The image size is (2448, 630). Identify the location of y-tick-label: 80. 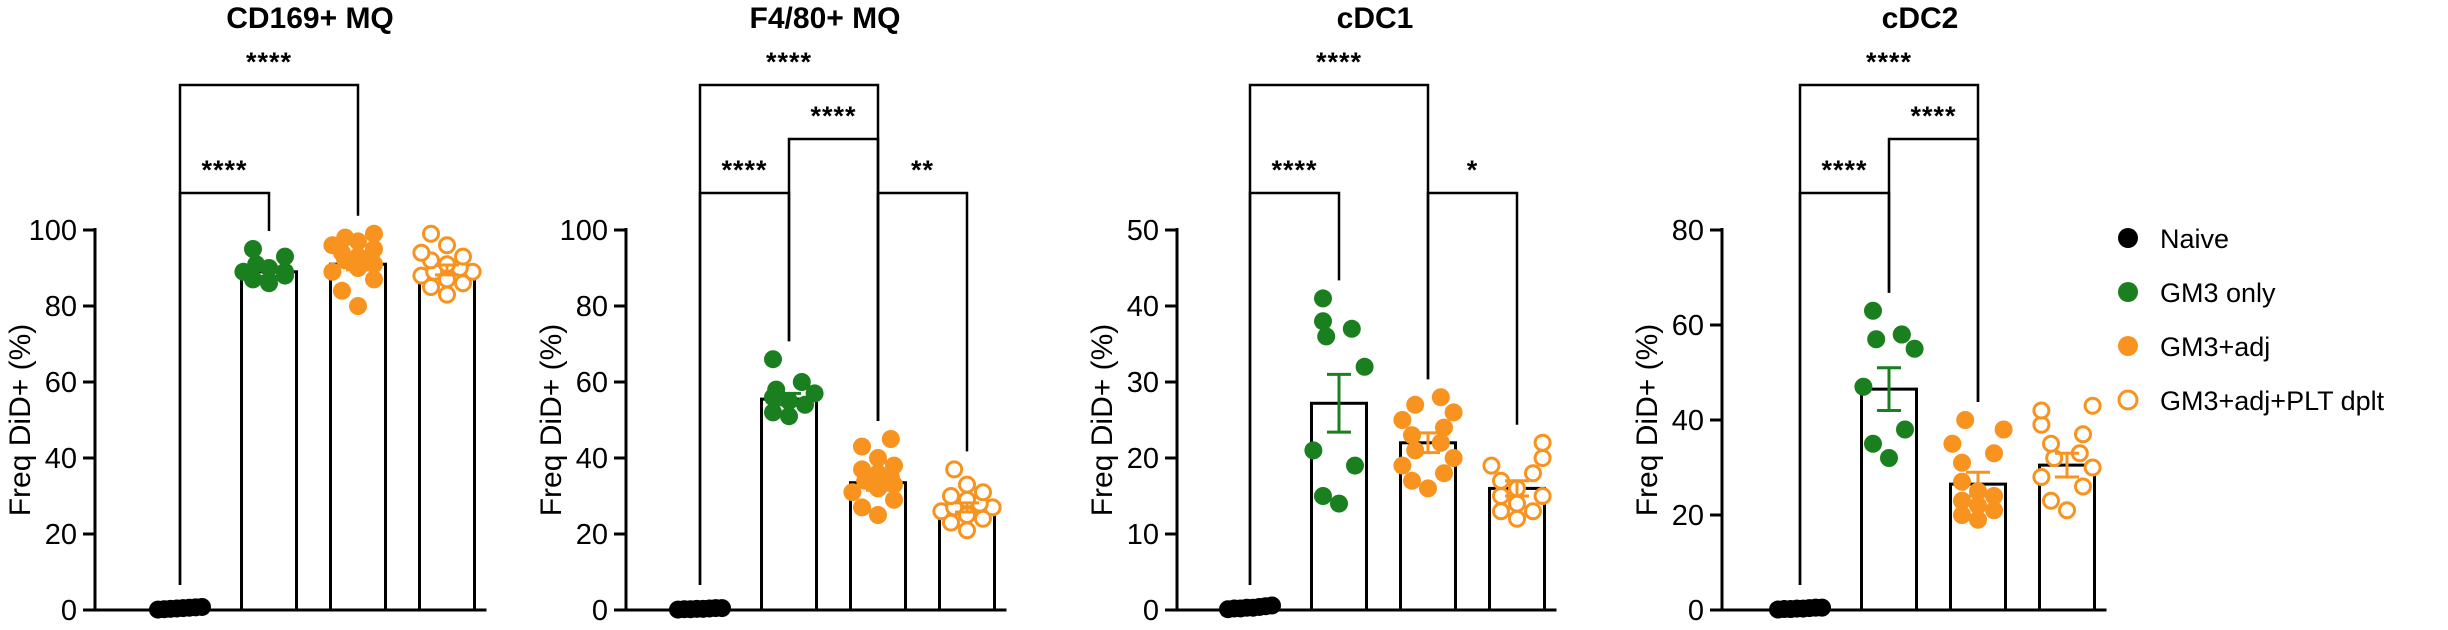
(1688, 231).